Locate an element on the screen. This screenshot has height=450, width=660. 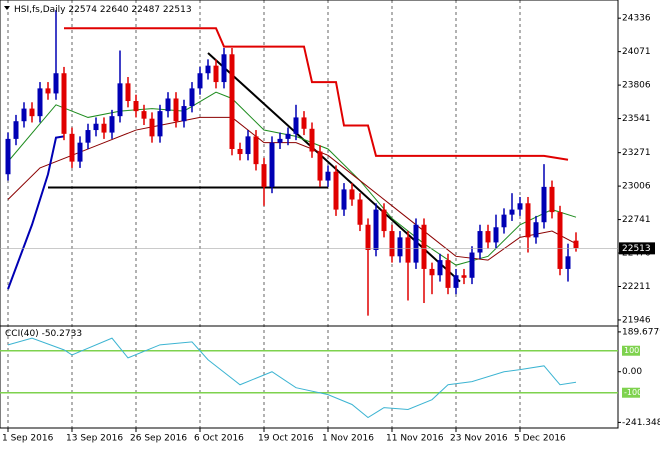
x-tick-label: 1 Sep 2016 is located at coordinates (28, 439).